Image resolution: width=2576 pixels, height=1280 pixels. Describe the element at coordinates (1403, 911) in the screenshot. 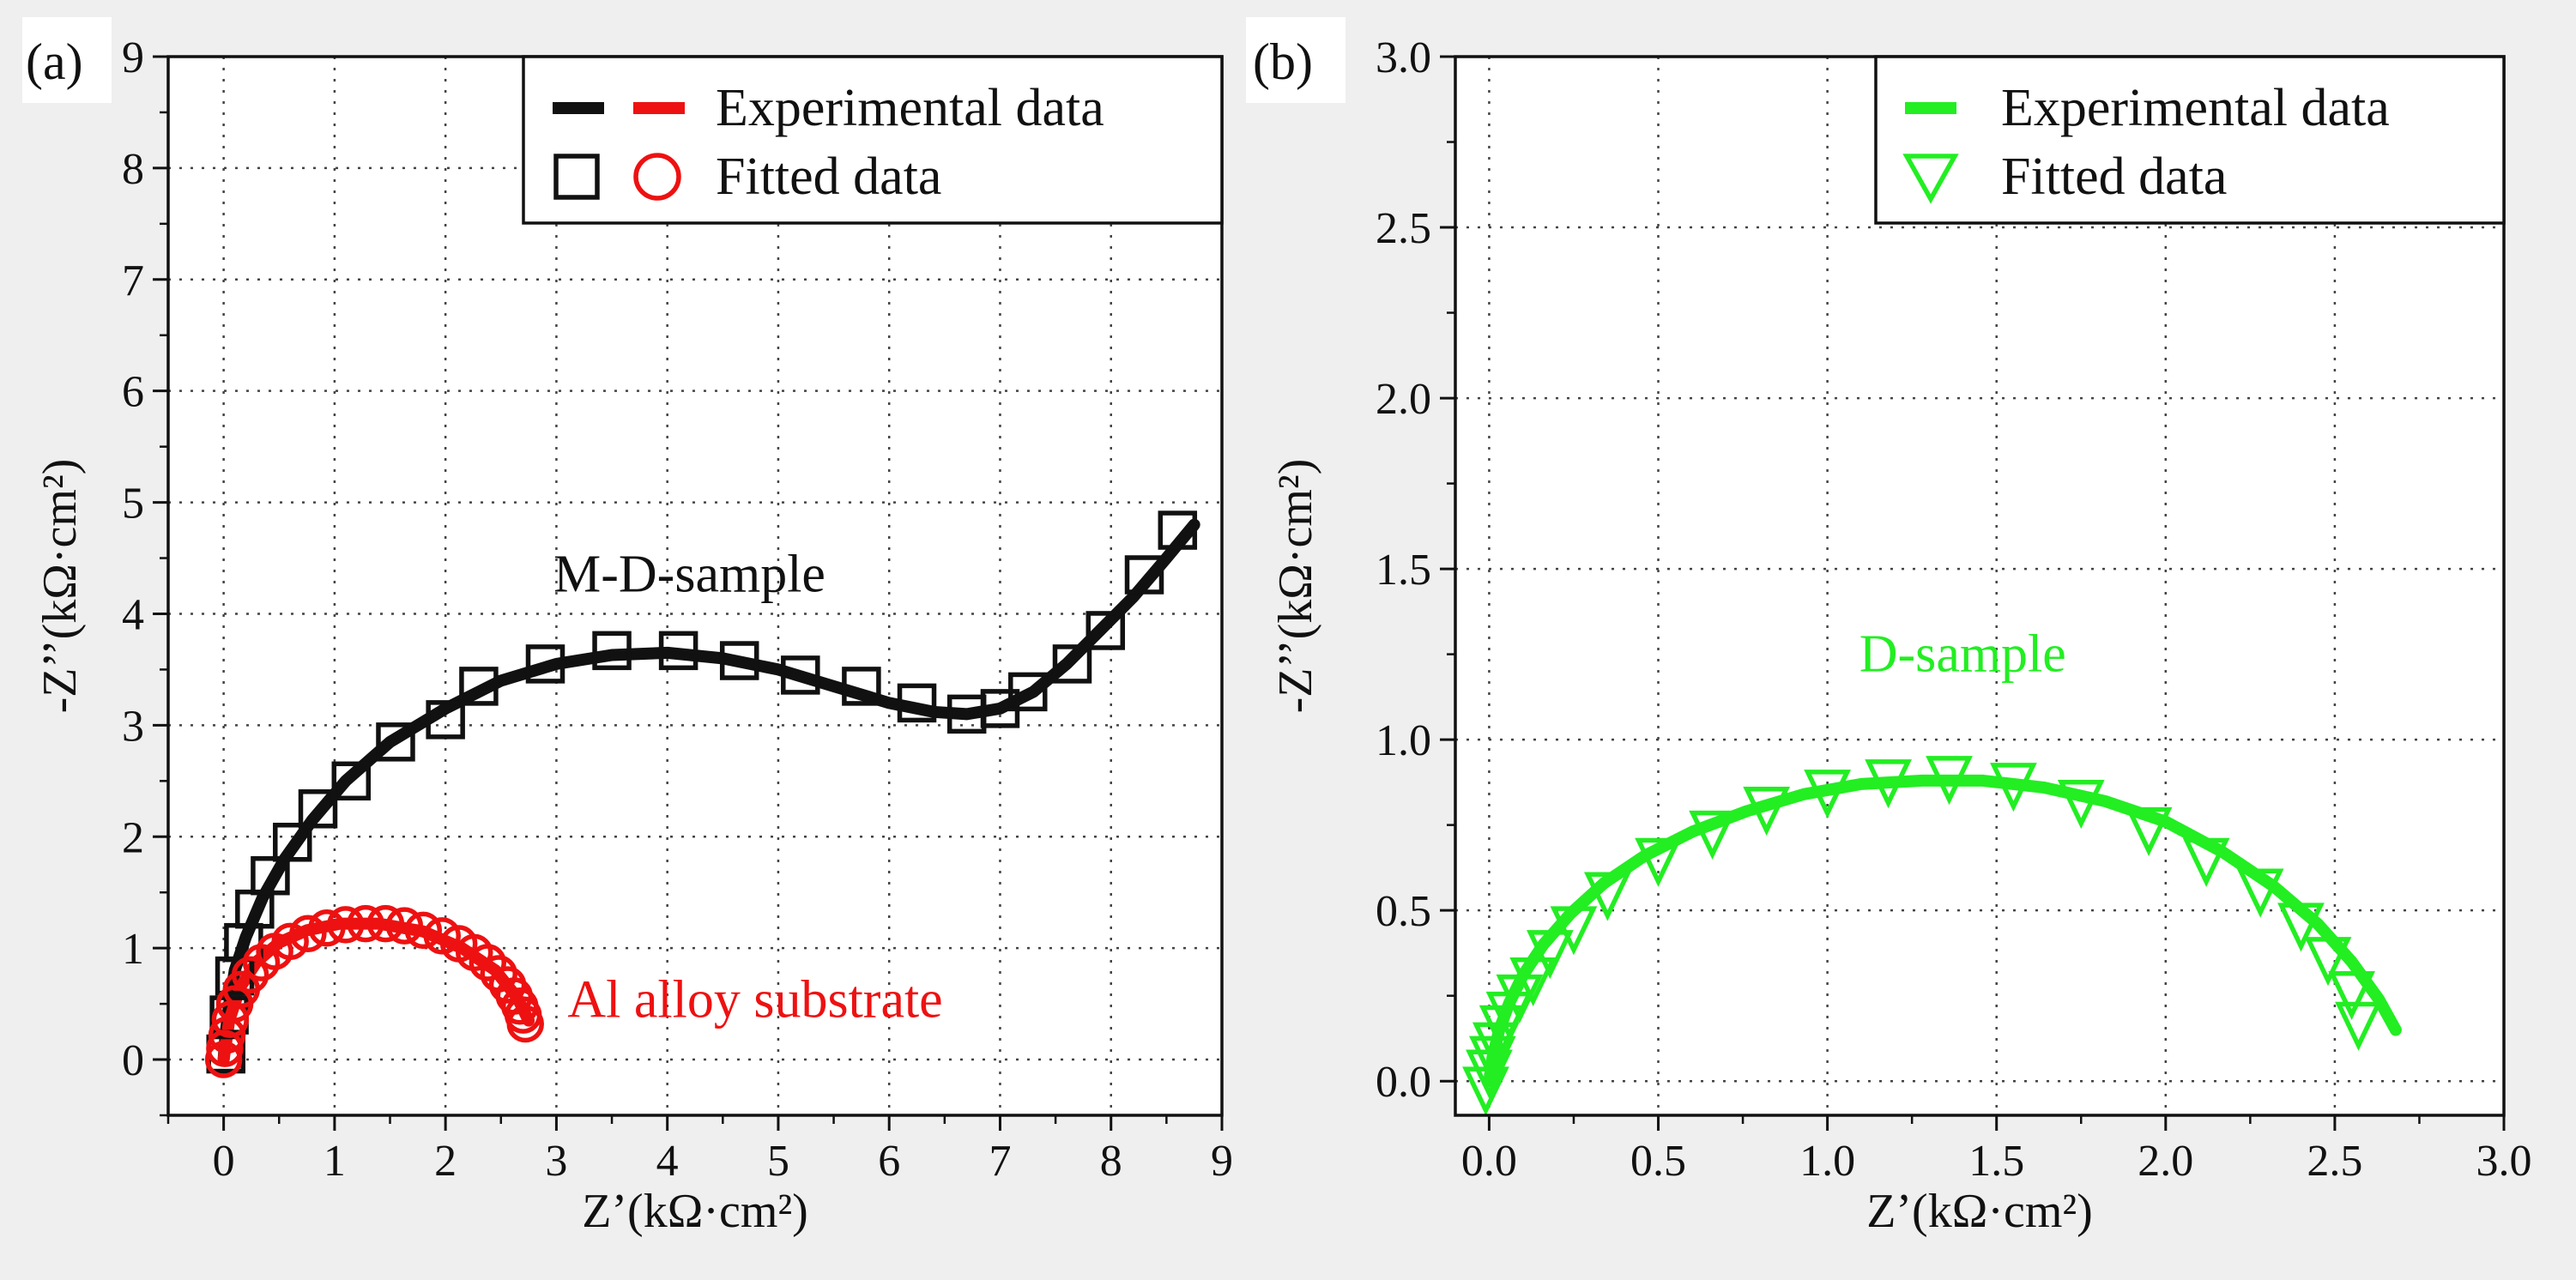

I see `y-tick-label: 0.5` at that location.